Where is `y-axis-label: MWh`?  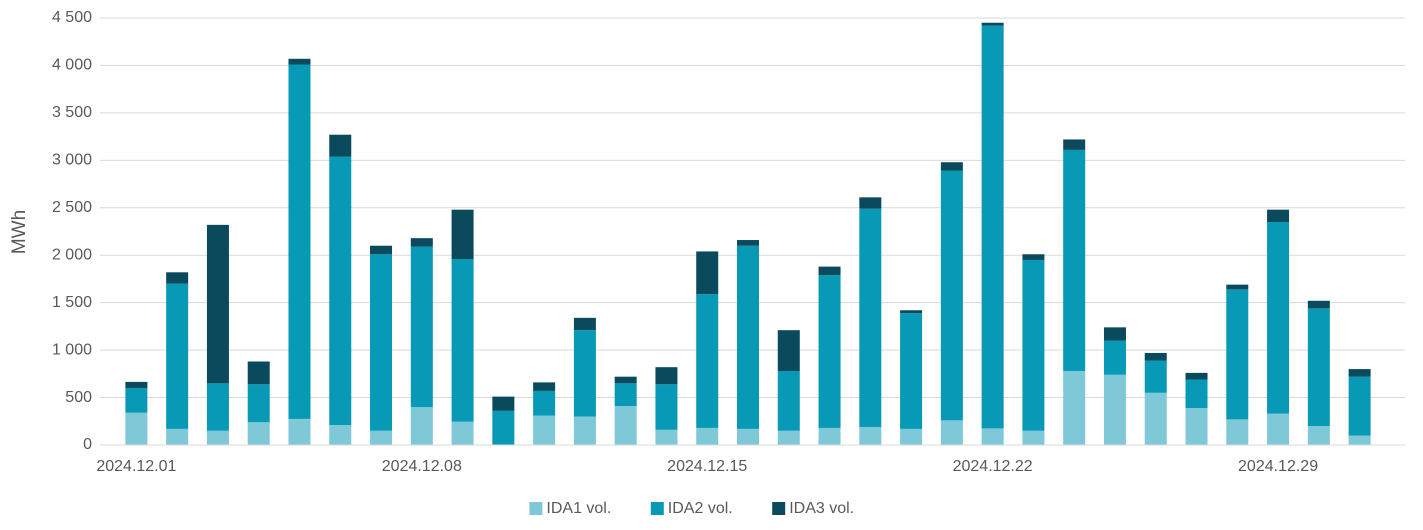 y-axis-label: MWh is located at coordinates (19, 232).